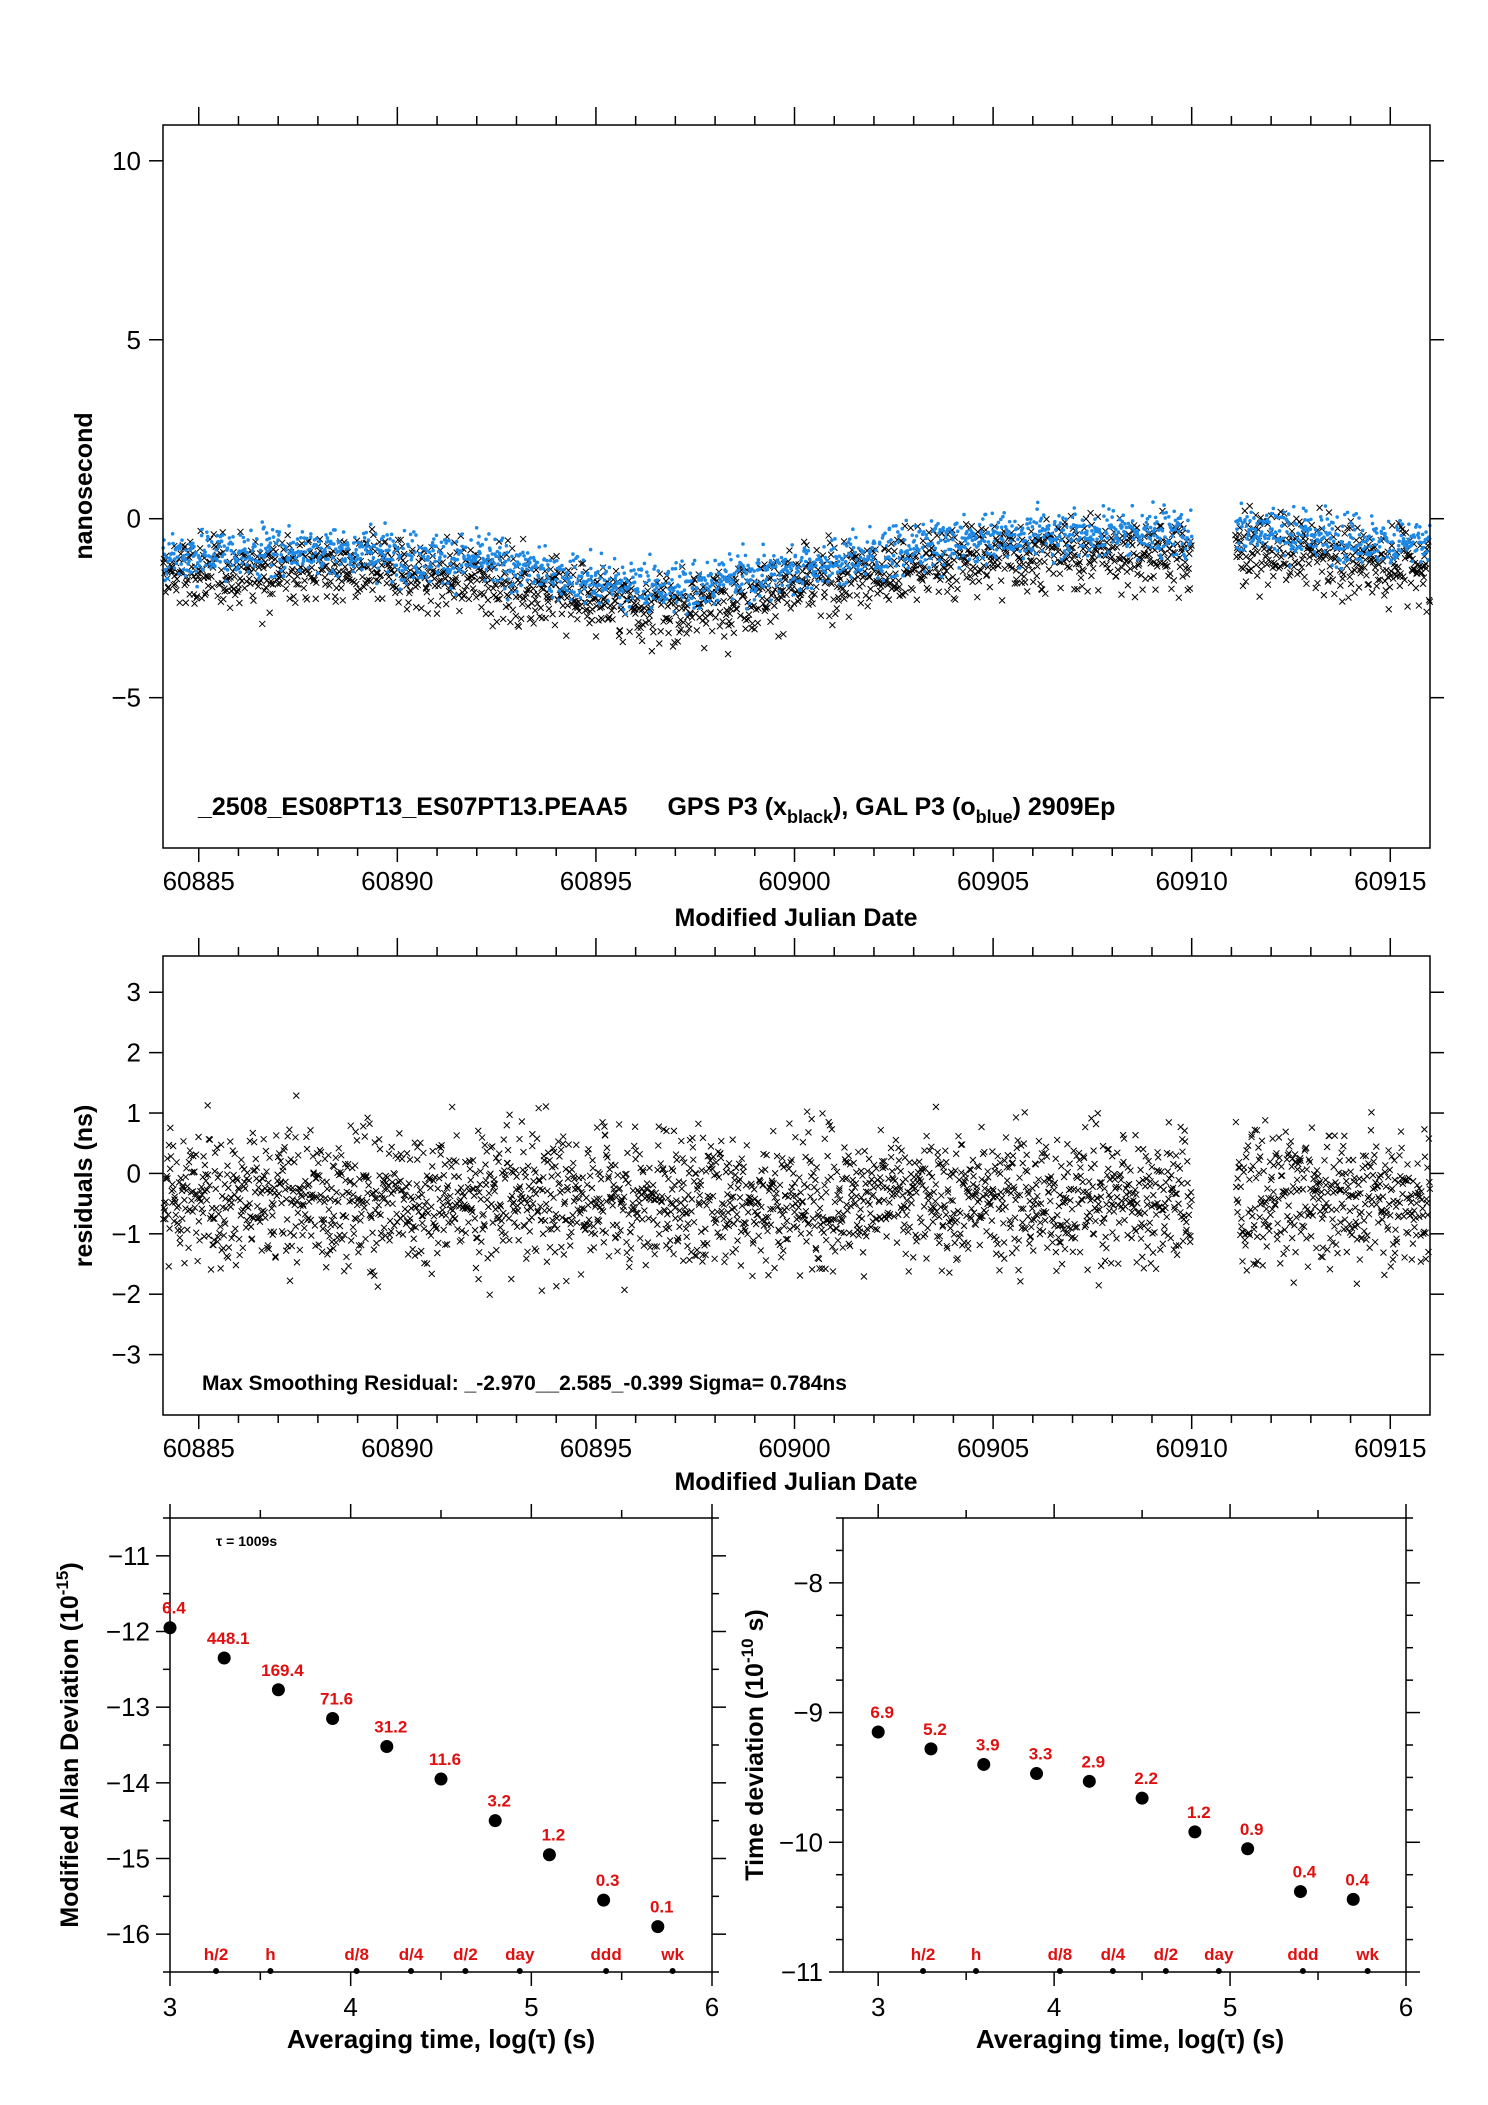 This screenshot has height=2105, width=1488. Describe the element at coordinates (993, 881) in the screenshot. I see `x-tick-label: 60905` at that location.